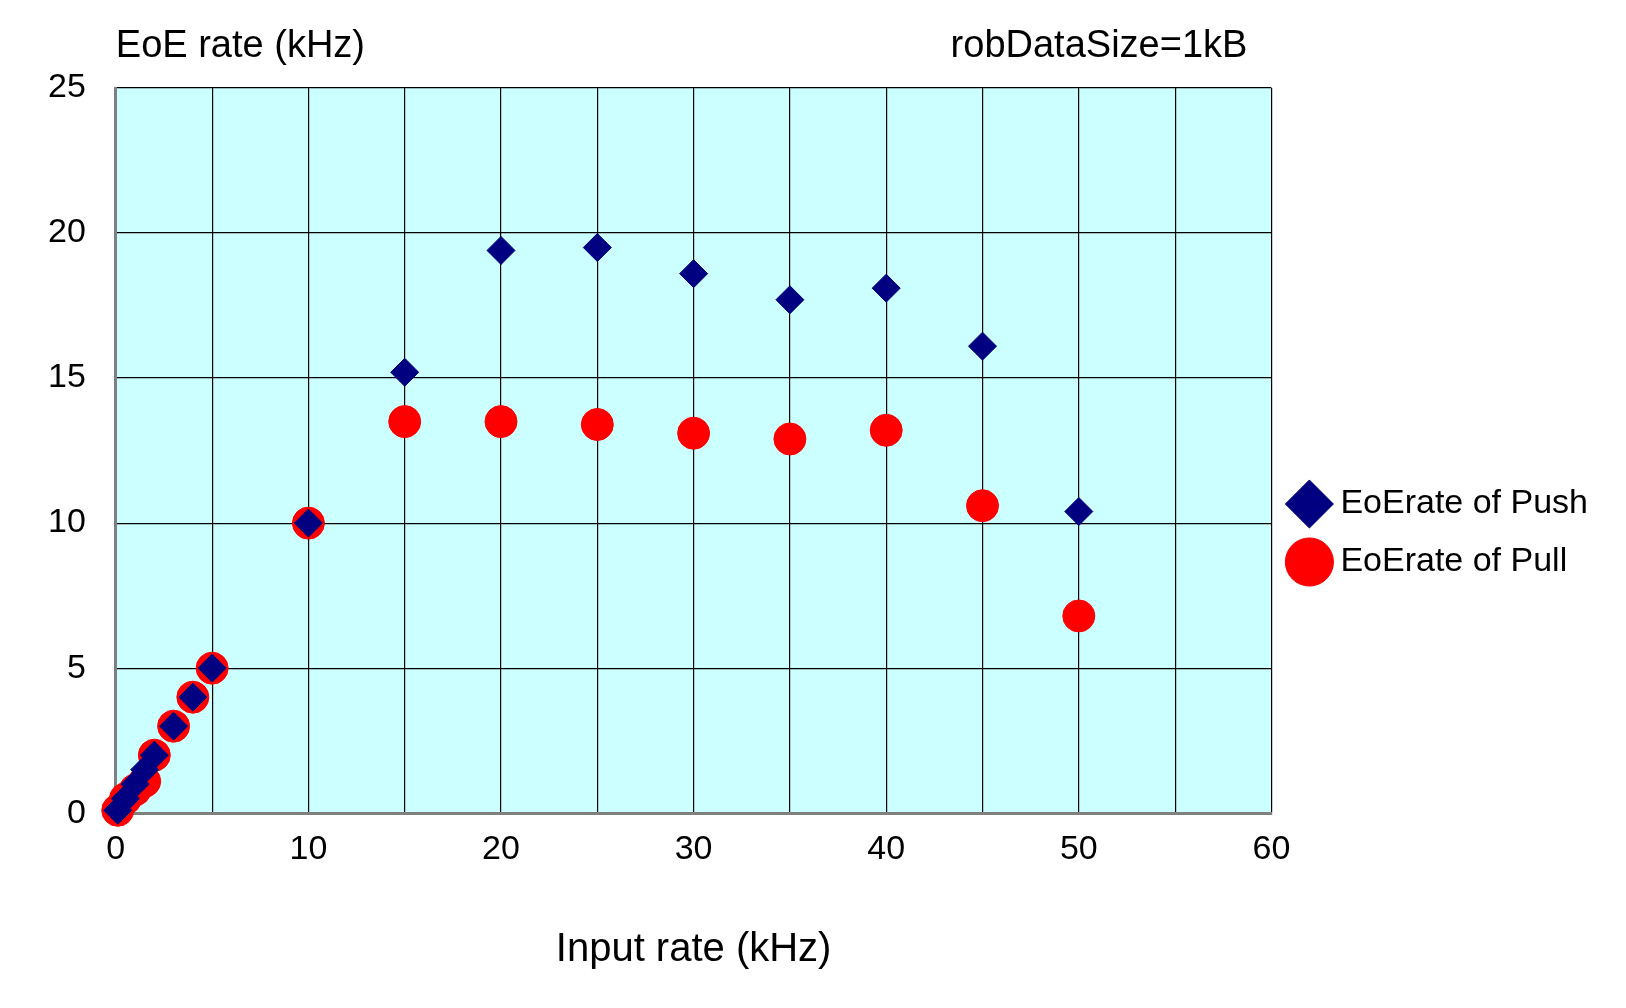  Describe the element at coordinates (886, 846) in the screenshot. I see `x-tick-label: 40` at that location.